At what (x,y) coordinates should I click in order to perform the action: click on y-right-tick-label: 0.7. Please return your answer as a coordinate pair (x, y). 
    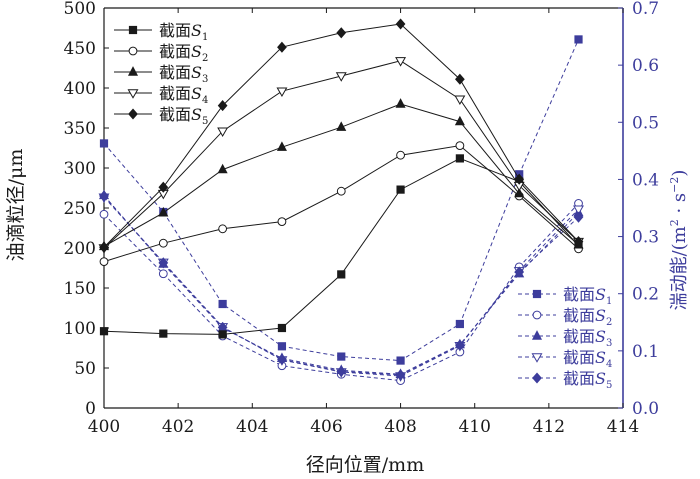
    Looking at the image, I should click on (645, 9).